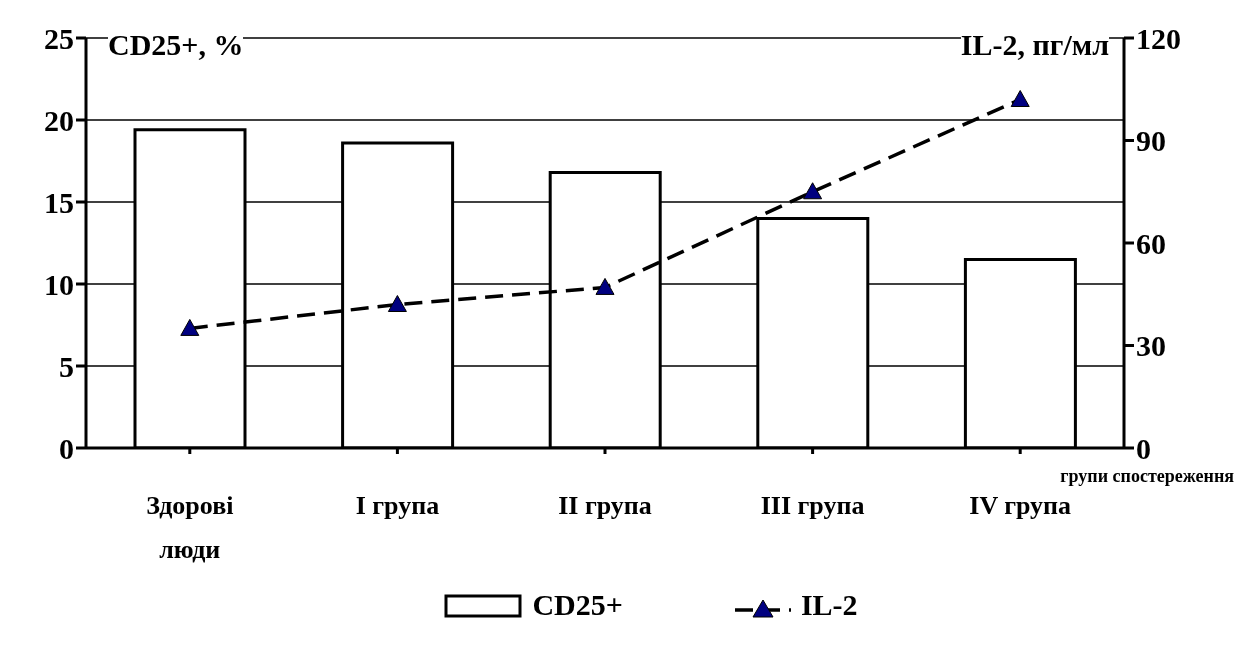  What do you see at coordinates (1151, 346) in the screenshot?
I see `y2-tick-label: 30` at bounding box center [1151, 346].